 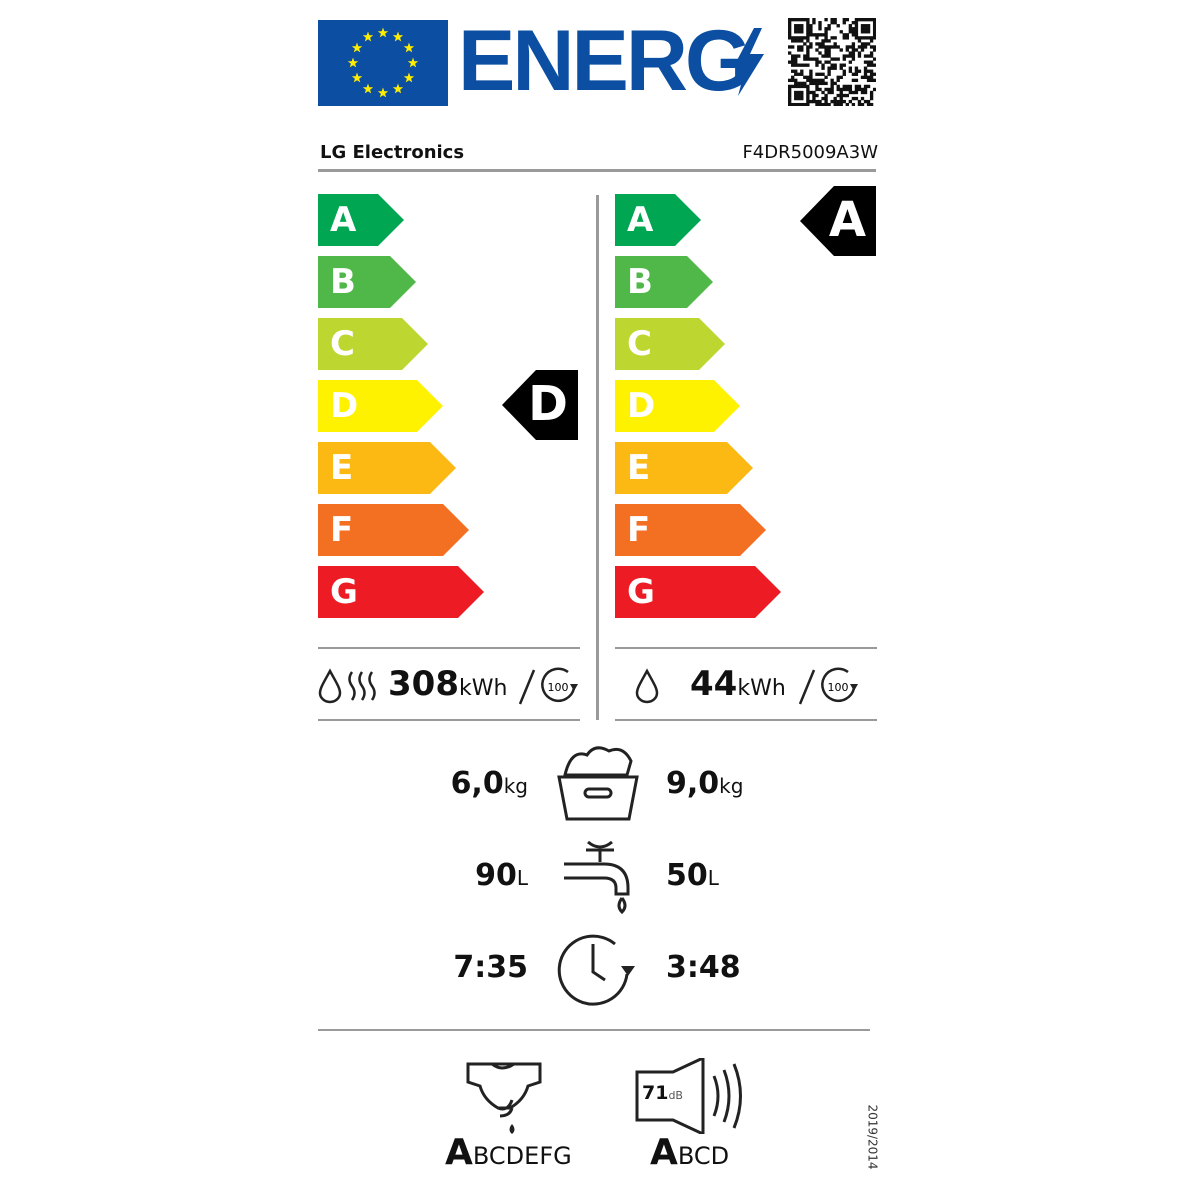 What do you see at coordinates (392, 152) in the screenshot?
I see `supplier-name: LG Electronics` at bounding box center [392, 152].